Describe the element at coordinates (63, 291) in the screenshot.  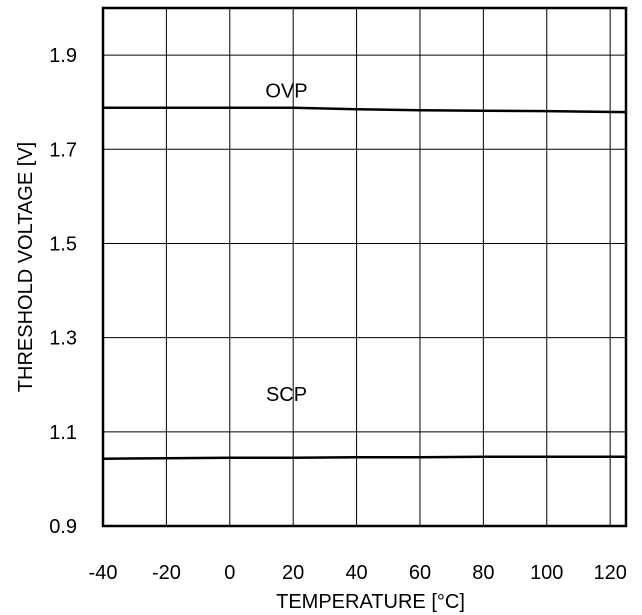
I see `y-tick-labels: 0.9 1.1 1.3 1.5 1.7 1.9` at that location.